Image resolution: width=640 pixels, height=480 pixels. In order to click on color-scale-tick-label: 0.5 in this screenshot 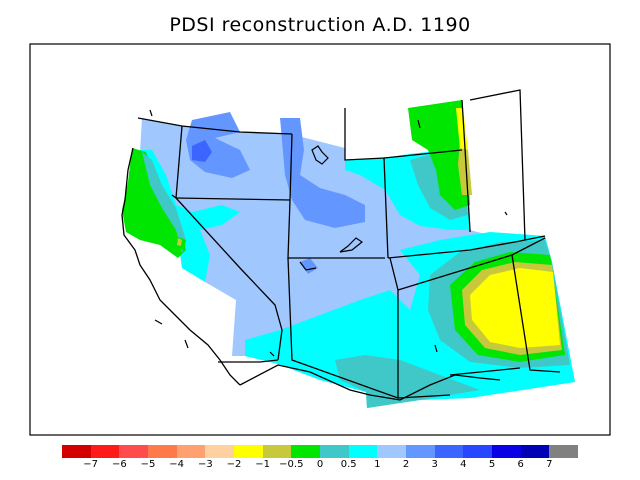, I will do `click(348, 464)`.